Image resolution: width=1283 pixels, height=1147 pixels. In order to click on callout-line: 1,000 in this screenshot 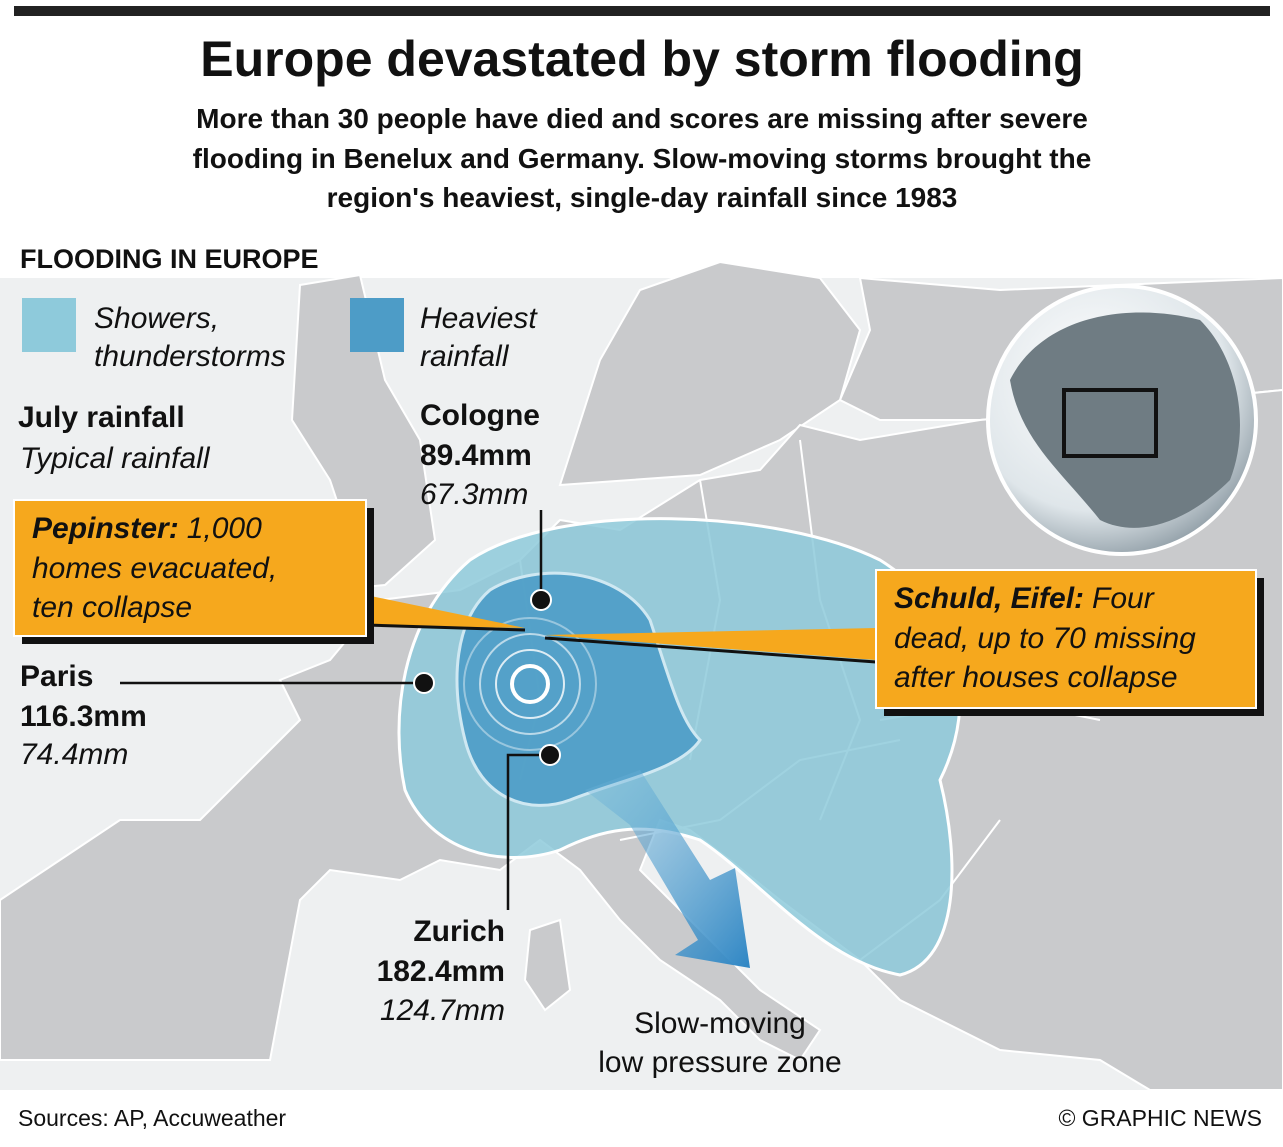, I will do `click(224, 528)`.